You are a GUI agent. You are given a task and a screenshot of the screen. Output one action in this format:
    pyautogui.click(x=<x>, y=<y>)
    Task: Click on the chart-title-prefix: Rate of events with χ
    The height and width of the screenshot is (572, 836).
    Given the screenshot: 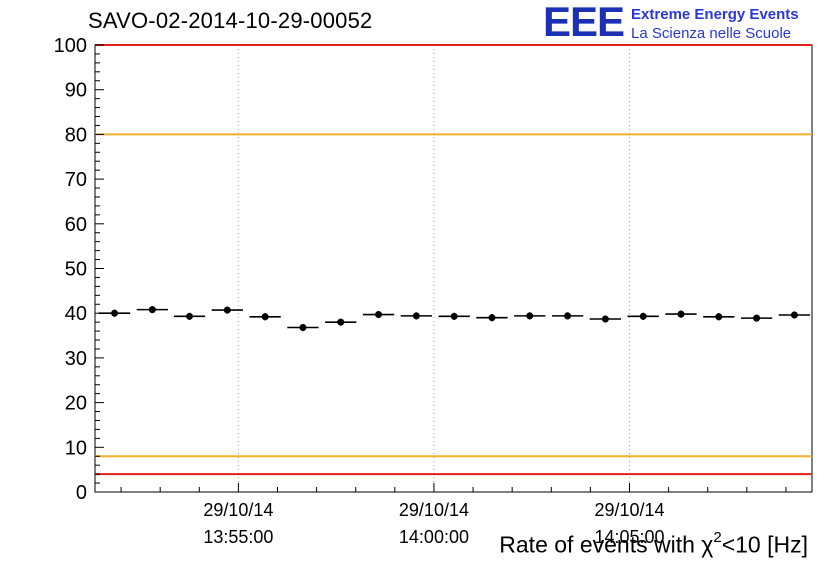 What is the action you would take?
    pyautogui.click(x=606, y=544)
    